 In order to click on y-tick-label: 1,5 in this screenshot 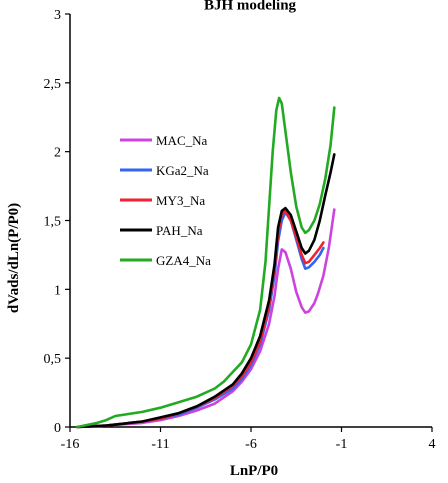, I will do `click(53, 222)`.